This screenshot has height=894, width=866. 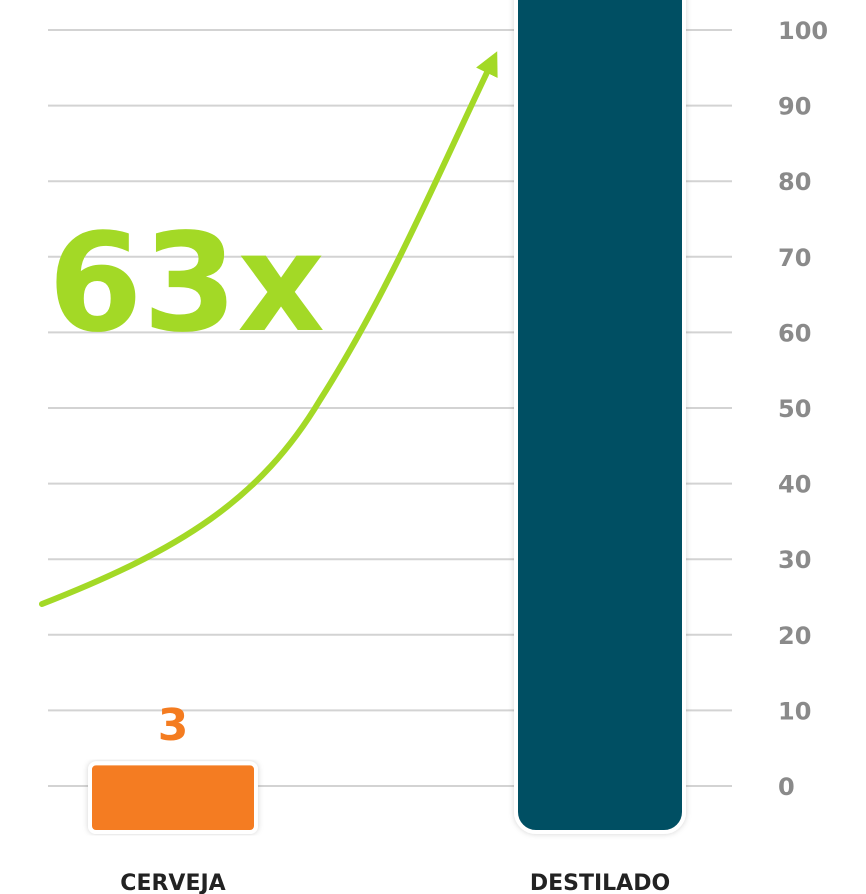 I want to click on data-label: 3, so click(x=173, y=725).